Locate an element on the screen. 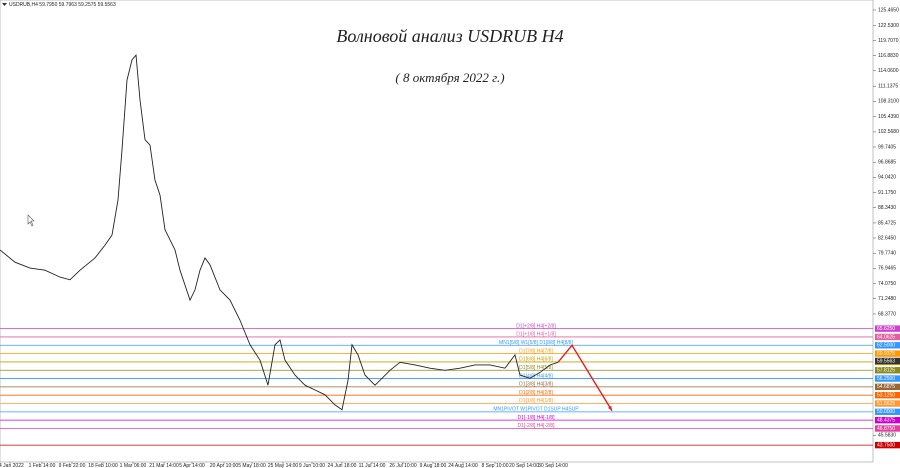 The height and width of the screenshot is (468, 900). level-text: D1[3/8] H4[3/8] is located at coordinates (536, 385).